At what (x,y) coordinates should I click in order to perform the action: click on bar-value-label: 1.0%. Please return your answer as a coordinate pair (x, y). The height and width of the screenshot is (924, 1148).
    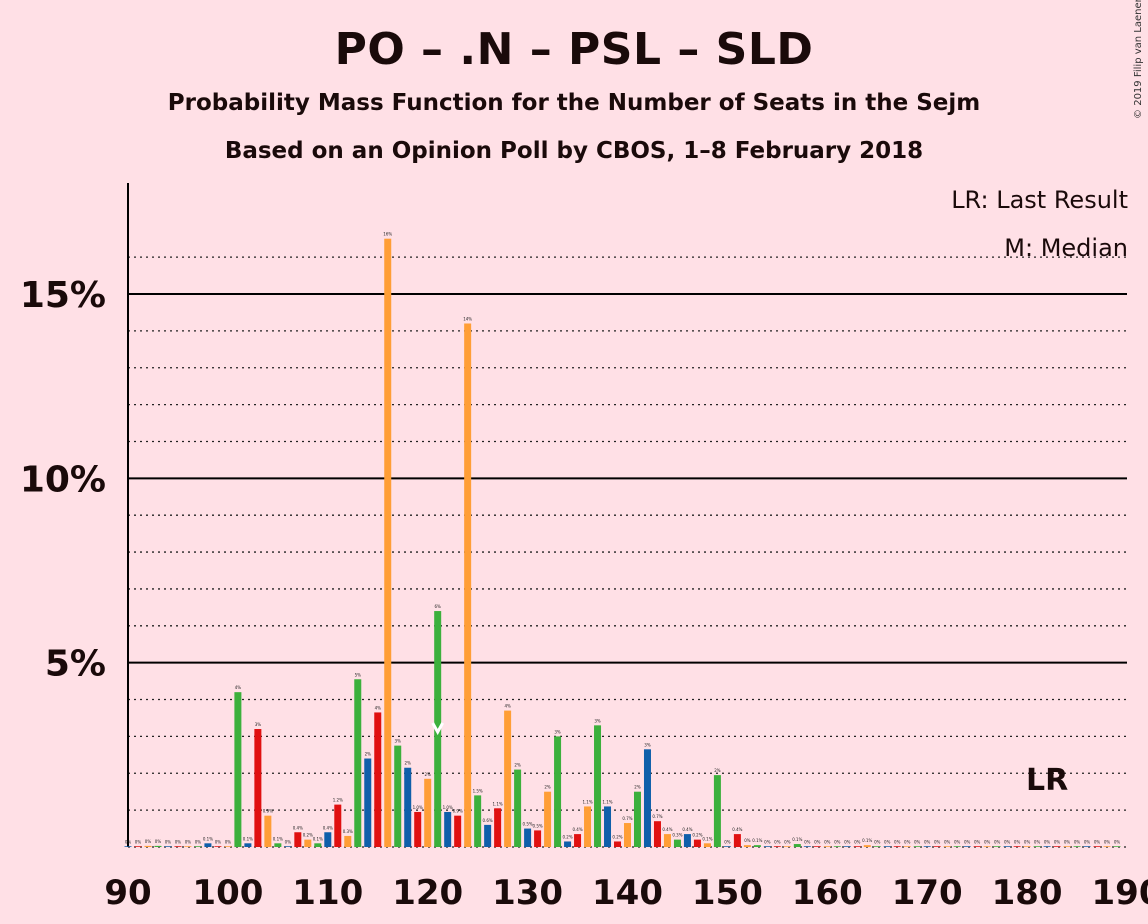
    Looking at the image, I should click on (448, 807).